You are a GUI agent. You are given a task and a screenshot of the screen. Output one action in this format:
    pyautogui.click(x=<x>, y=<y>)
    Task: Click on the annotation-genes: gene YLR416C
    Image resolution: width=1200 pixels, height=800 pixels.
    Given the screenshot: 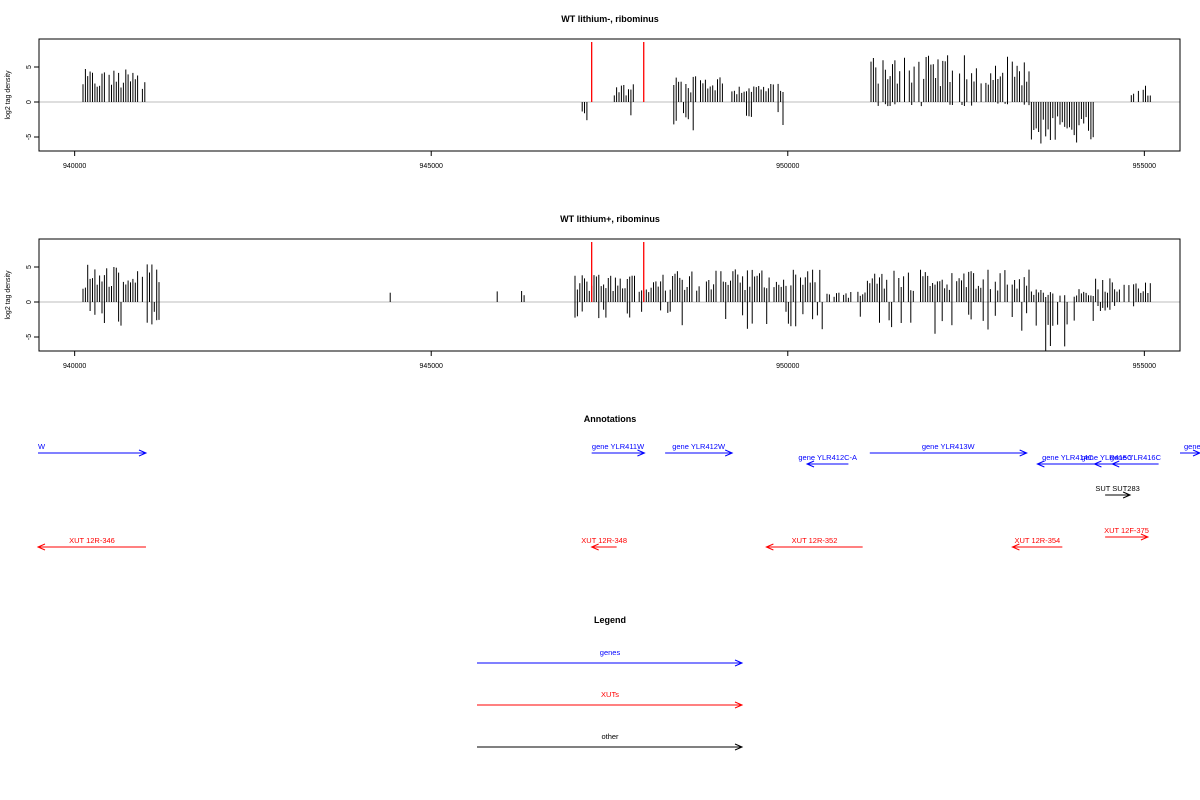 What is the action you would take?
    pyautogui.click(x=1136, y=460)
    